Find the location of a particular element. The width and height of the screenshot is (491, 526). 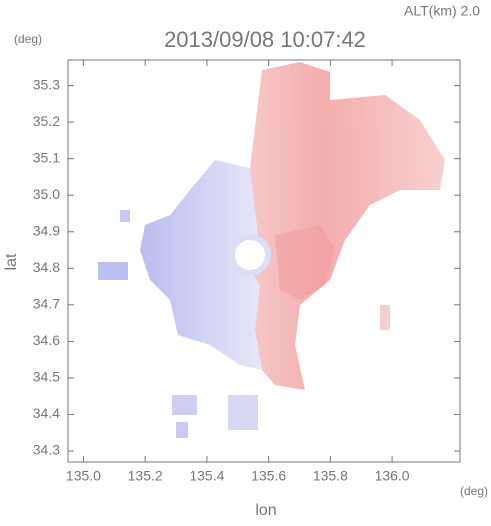

y-tick-label: 34.5 is located at coordinates (46, 377).